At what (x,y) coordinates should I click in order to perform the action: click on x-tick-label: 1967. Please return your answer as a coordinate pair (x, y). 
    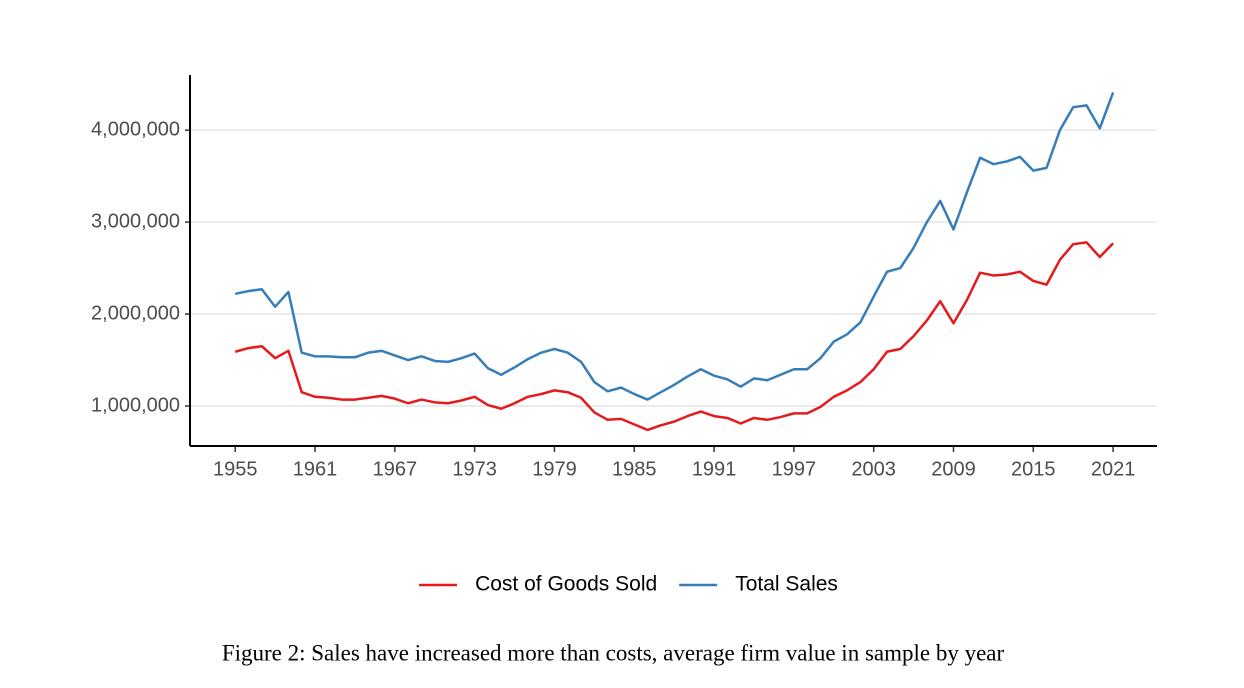
    Looking at the image, I should click on (395, 469).